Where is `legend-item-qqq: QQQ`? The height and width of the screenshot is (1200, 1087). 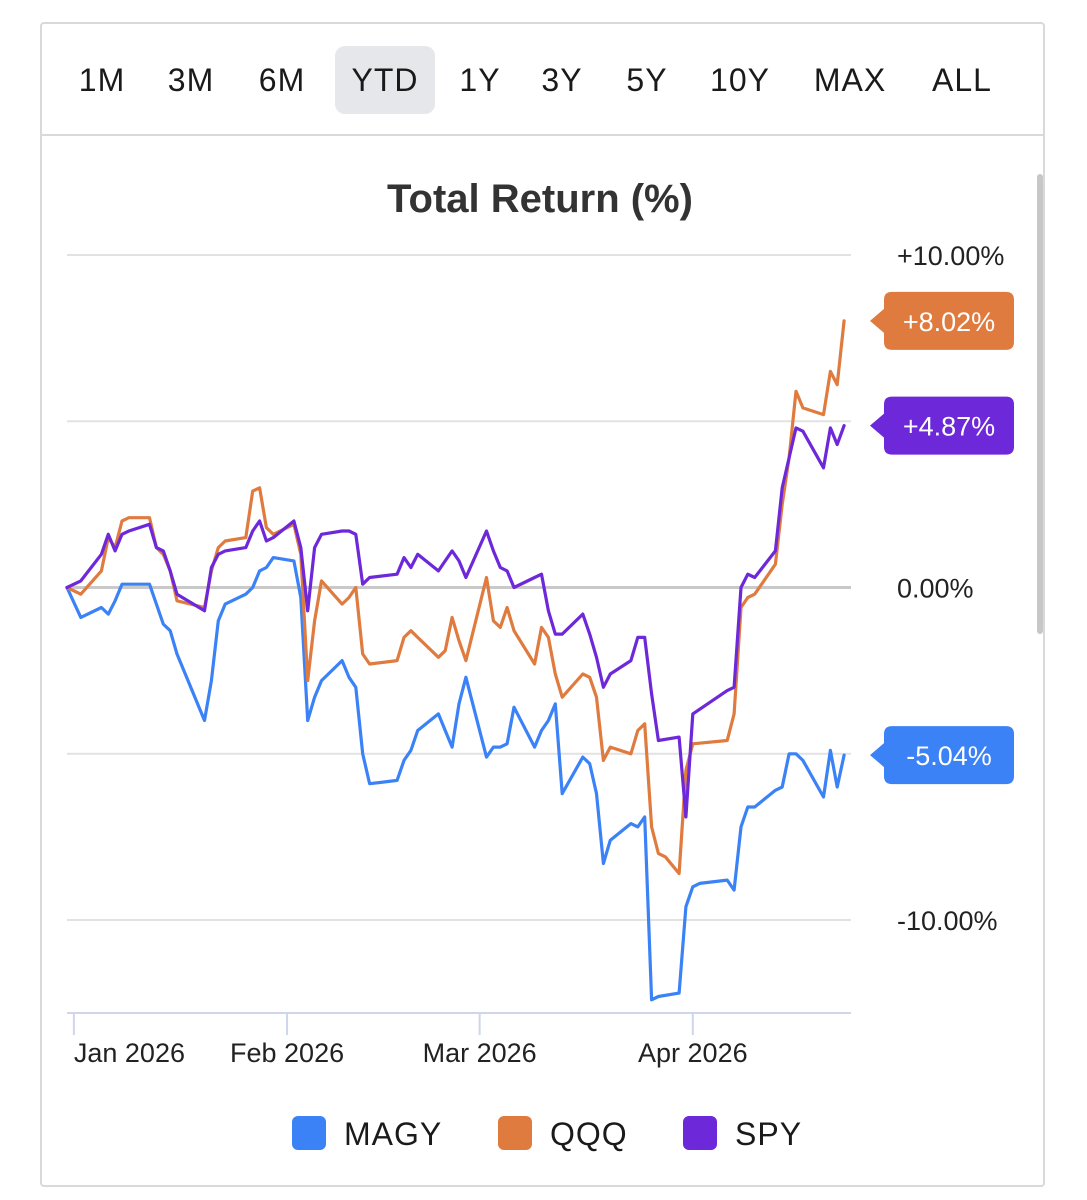
legend-item-qqq: QQQ is located at coordinates (563, 1134).